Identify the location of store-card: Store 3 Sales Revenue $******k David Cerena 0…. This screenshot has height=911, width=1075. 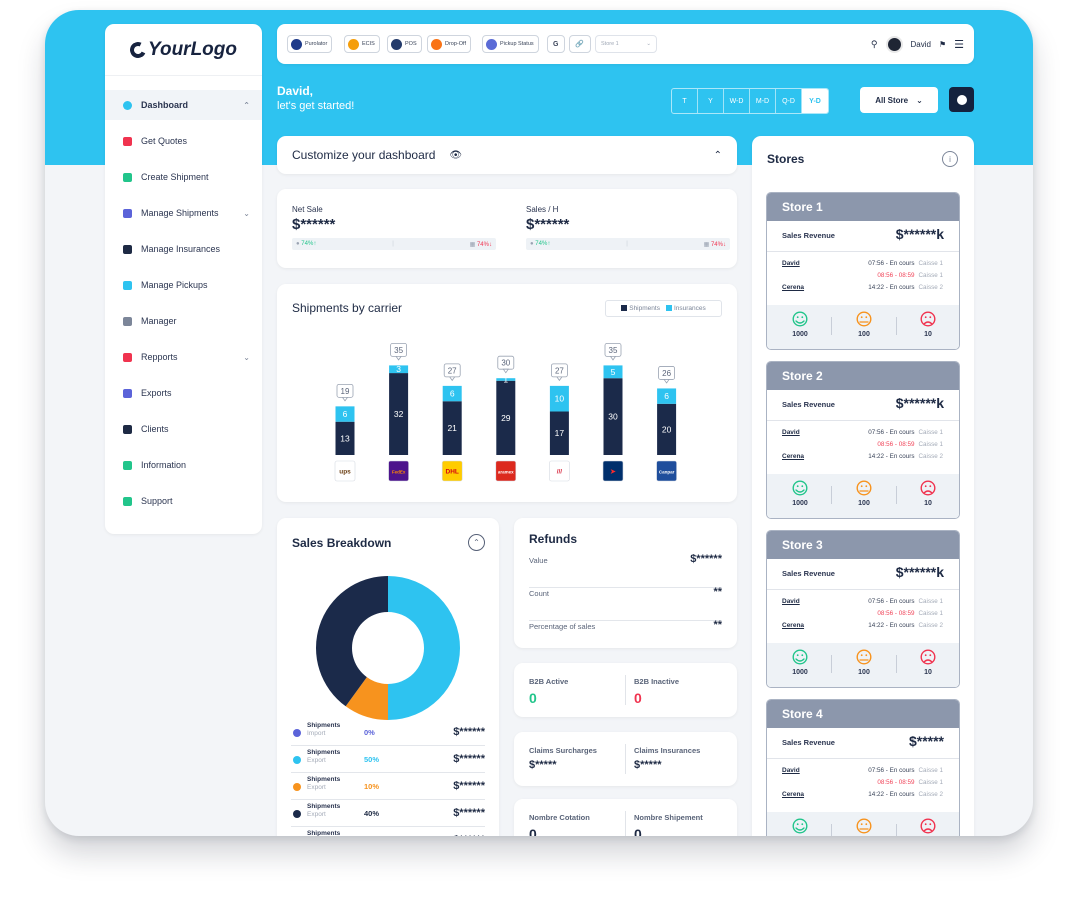
(863, 609).